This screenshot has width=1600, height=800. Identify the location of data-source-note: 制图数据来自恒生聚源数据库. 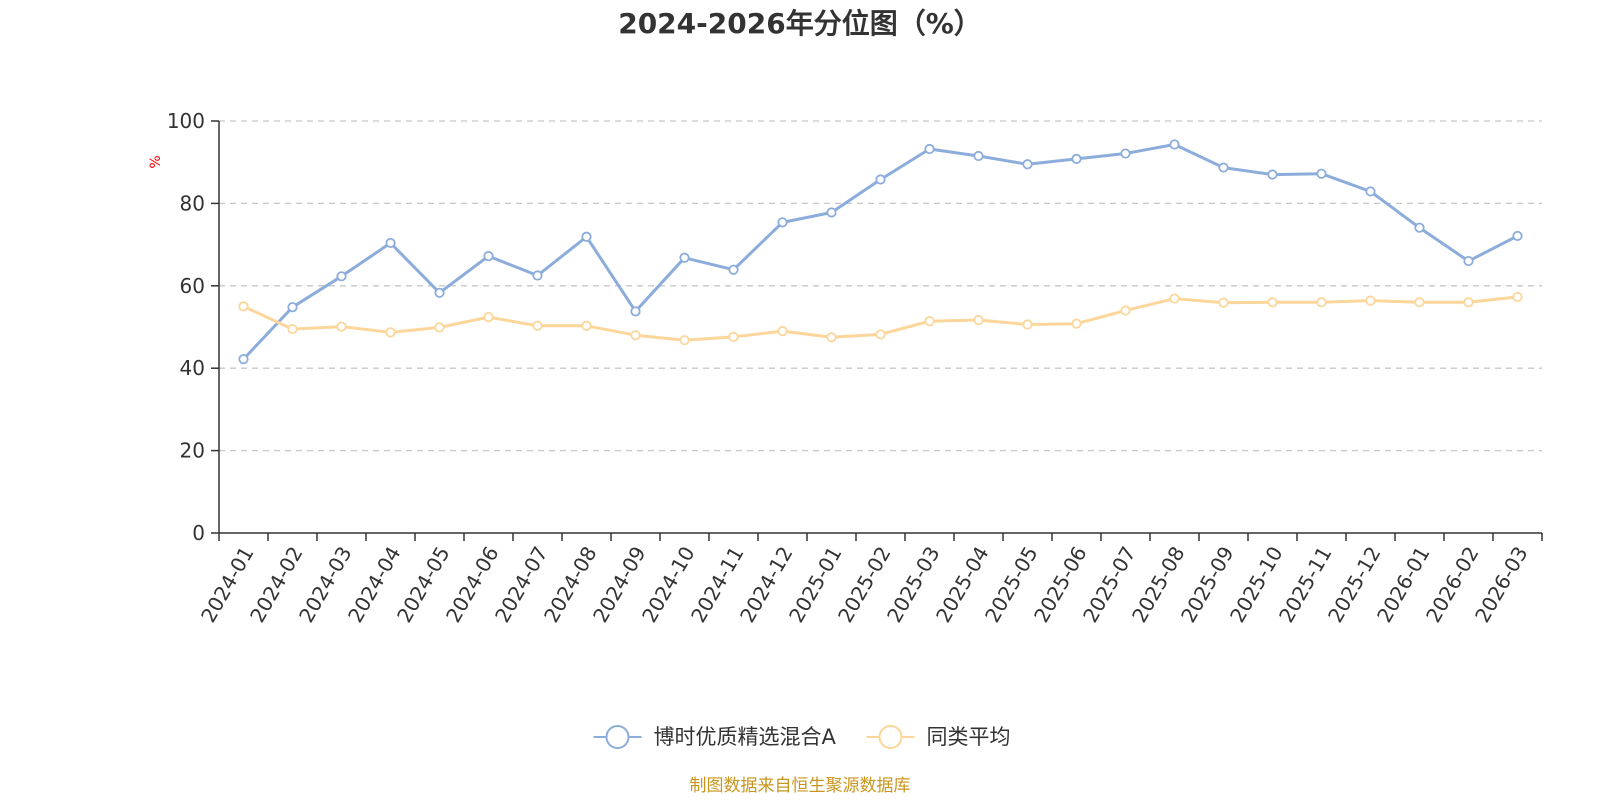
(800, 786).